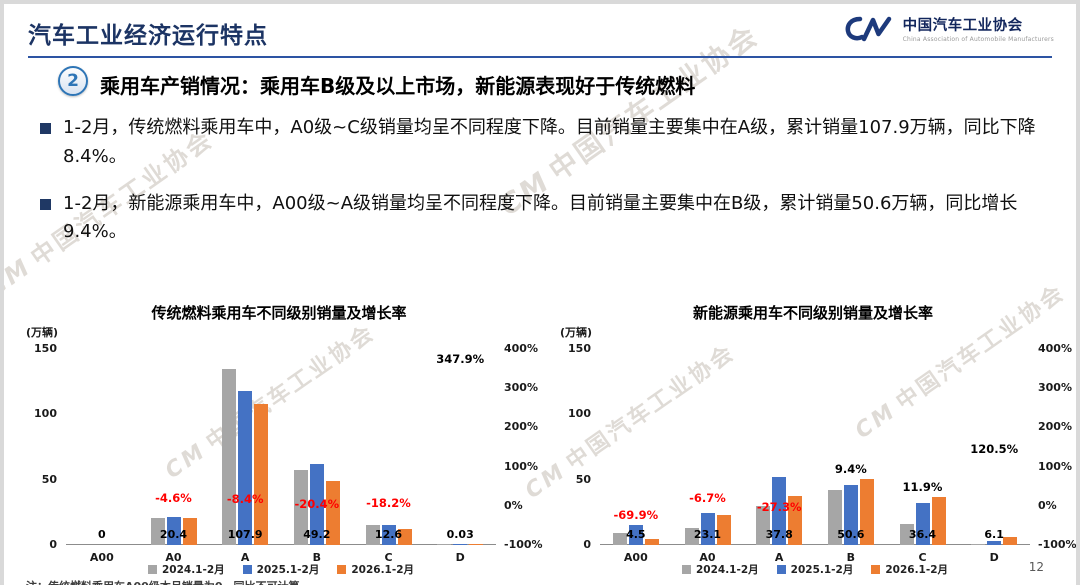 The width and height of the screenshot is (1080, 585). I want to click on bar-A0-2025.1-2月, so click(707, 528).